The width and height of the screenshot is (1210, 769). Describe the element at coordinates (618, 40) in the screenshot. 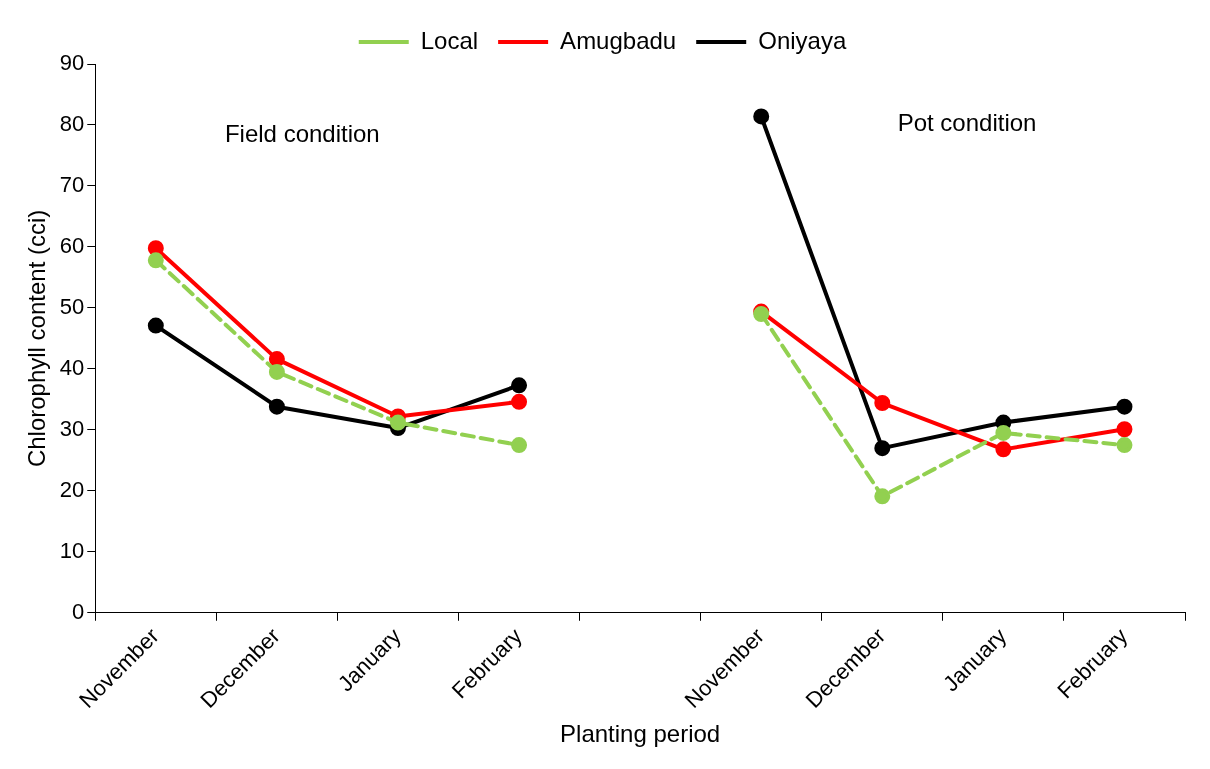

I see `legend-label: Amugbadu` at that location.